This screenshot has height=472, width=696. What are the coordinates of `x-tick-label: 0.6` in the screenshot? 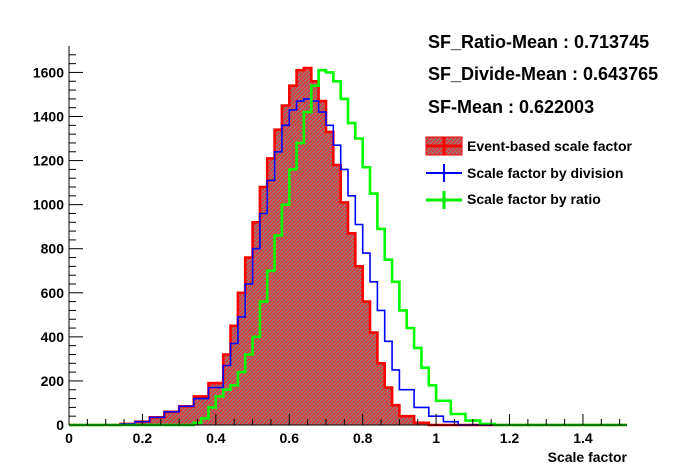 It's located at (290, 438).